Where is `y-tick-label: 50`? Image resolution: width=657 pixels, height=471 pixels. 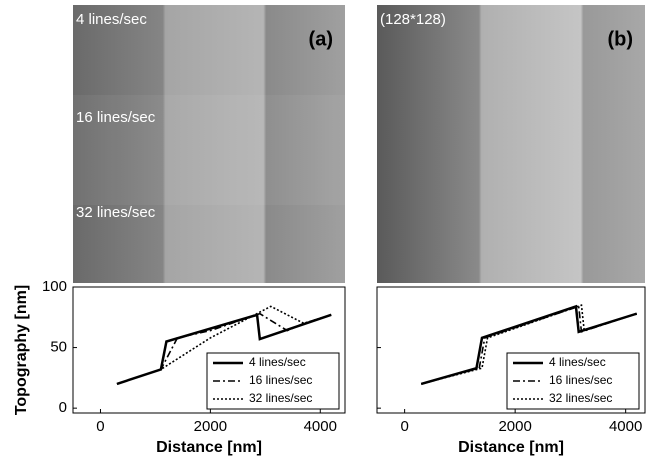 y-tick-label: 50 is located at coordinates (58, 347).